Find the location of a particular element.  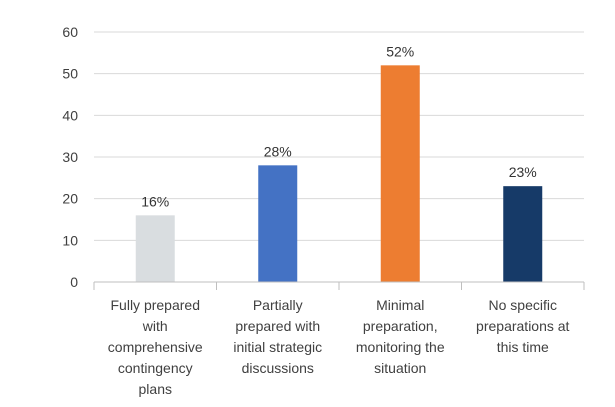

category-label: No specific preparations at this time is located at coordinates (523, 326).